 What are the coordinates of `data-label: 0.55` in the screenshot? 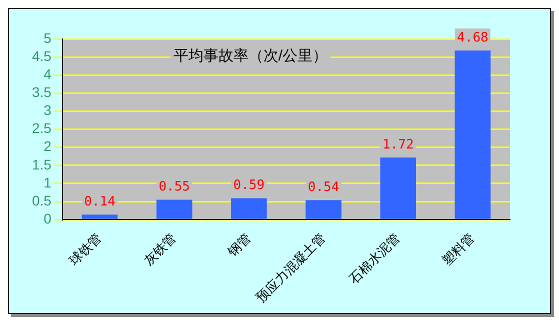 It's located at (174, 187).